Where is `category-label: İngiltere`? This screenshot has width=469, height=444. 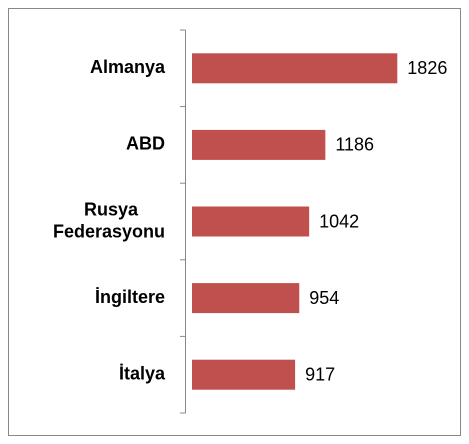
category-label: İngiltere is located at coordinates (130, 297).